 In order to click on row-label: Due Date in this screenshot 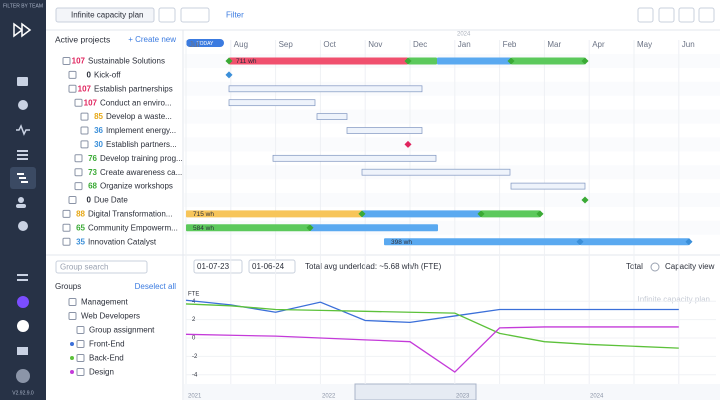, I will do `click(111, 200)`.